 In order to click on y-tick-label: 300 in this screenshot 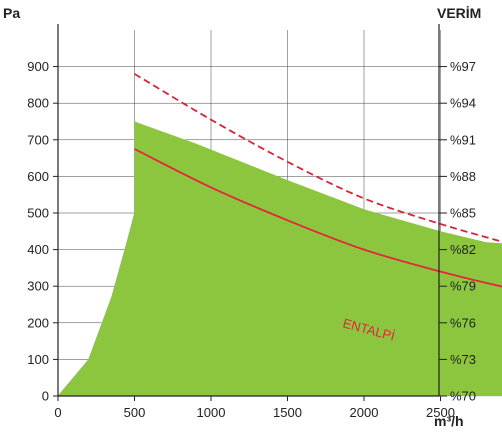, I will do `click(38, 286)`.